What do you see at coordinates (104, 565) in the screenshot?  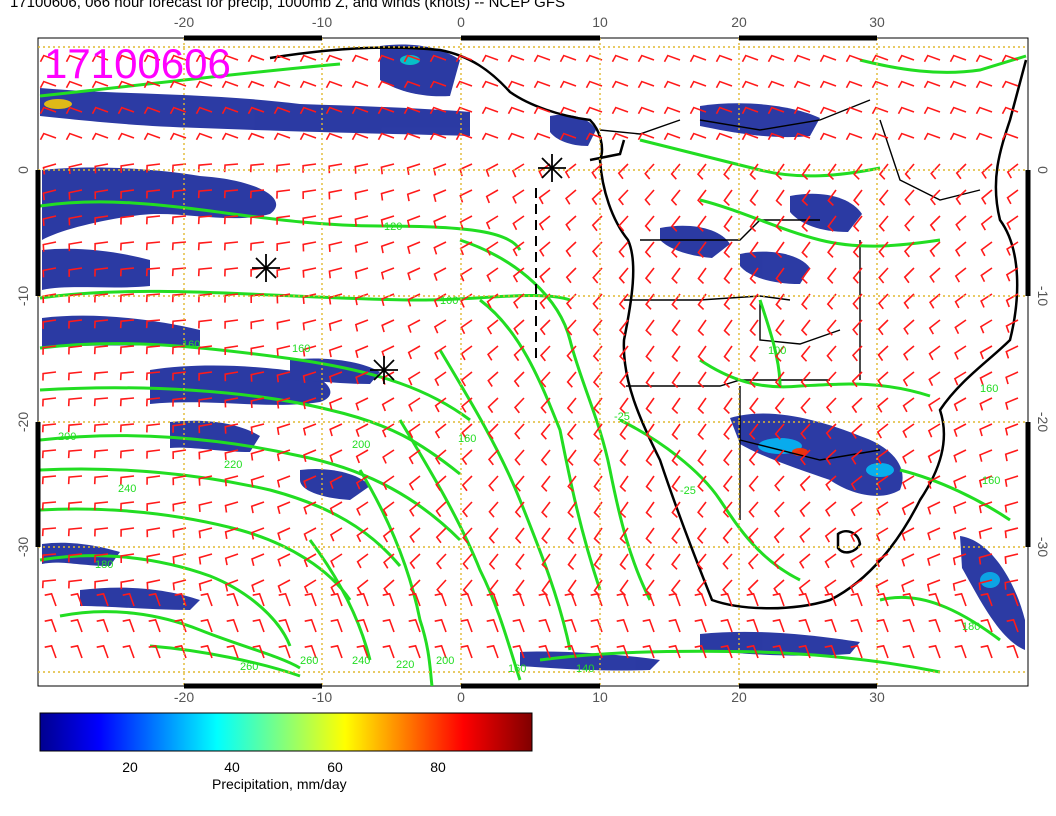 I see `svg-text: 180` at bounding box center [104, 565].